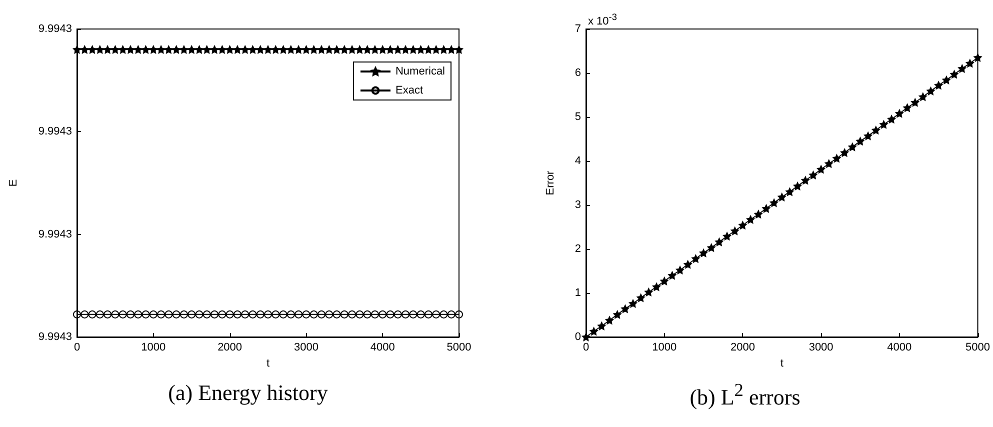 Image resolution: width=993 pixels, height=427 pixels. What do you see at coordinates (577, 249) in the screenshot?
I see `y-tick-label: 2` at bounding box center [577, 249].